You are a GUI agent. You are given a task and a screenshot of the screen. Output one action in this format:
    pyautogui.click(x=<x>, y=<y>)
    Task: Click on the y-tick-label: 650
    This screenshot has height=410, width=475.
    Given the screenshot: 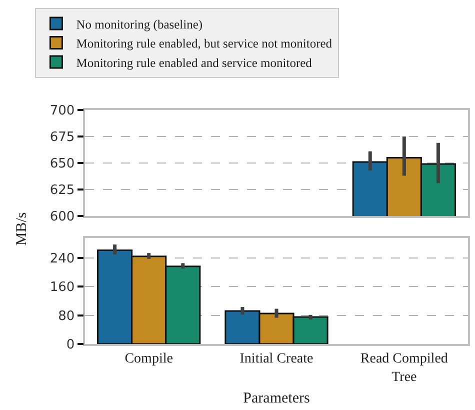 What is the action you would take?
    pyautogui.click(x=62, y=164)
    